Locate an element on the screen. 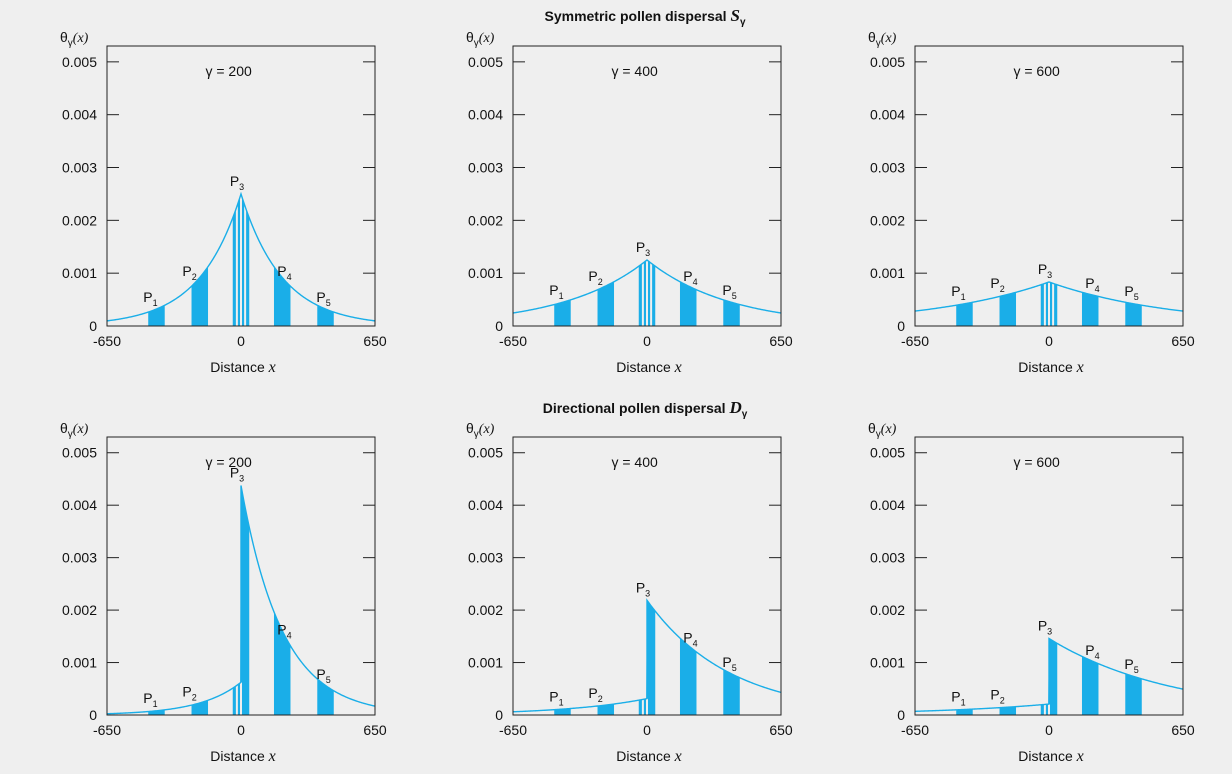 The image size is (1232, 774). section-title-bottom: Directional pollen dispersal Dγ is located at coordinates (645, 409).